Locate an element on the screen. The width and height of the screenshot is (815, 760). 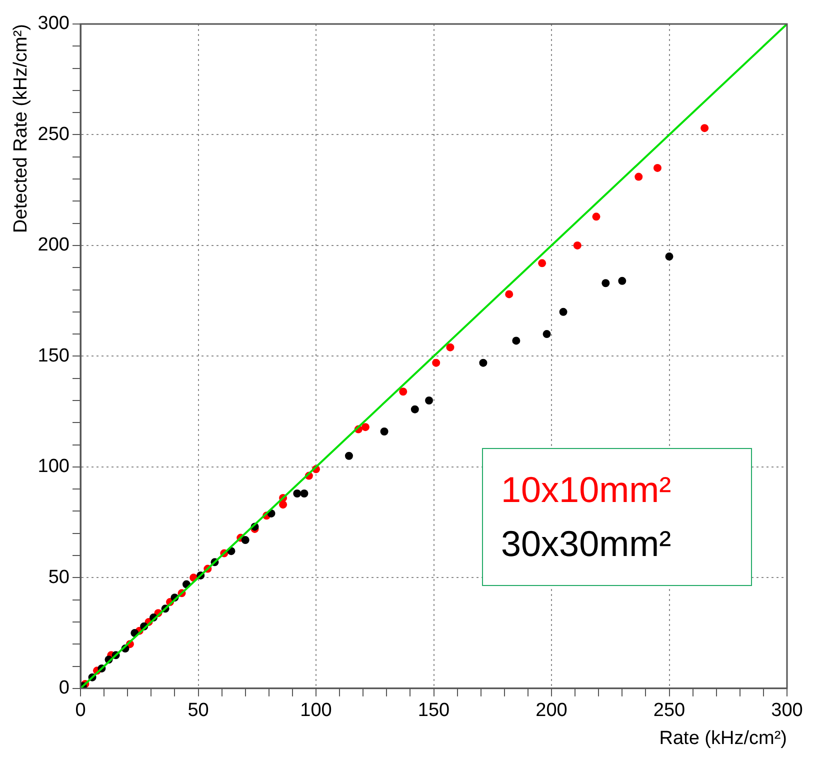
y-tick-label: 200 is located at coordinates (54, 245).